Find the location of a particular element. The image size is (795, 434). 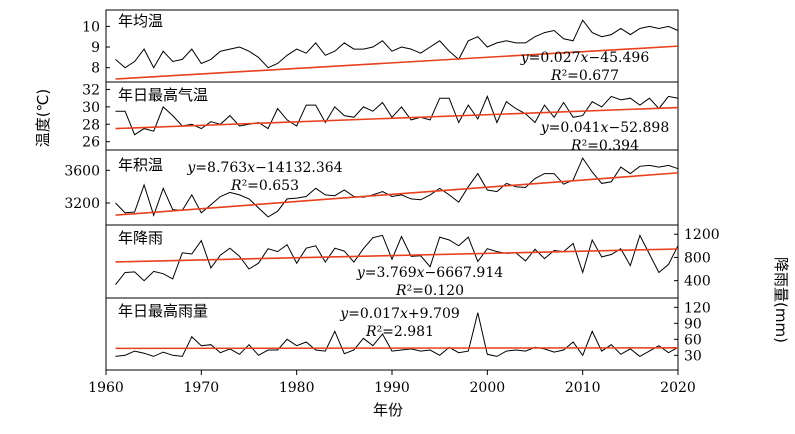

y-tick-label: 60 is located at coordinates (693, 340).